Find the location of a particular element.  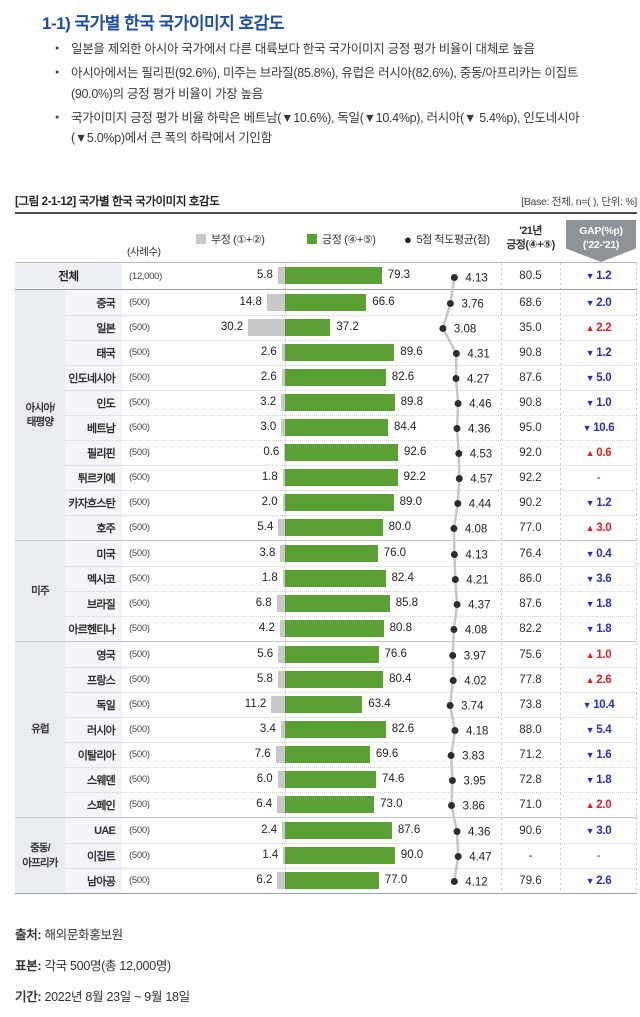

positive-value: 69.6 is located at coordinates (387, 754).